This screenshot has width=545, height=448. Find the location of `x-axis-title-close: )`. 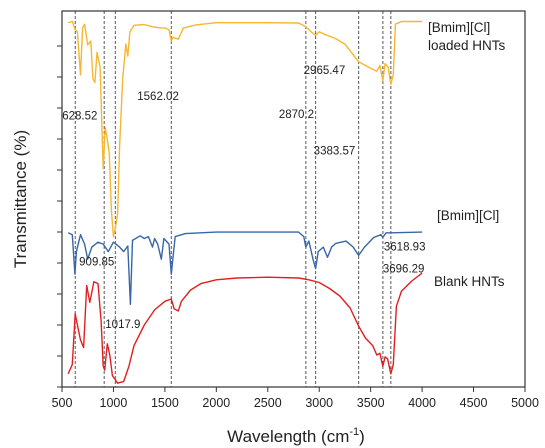

x-axis-title-close: ) is located at coordinates (362, 436).